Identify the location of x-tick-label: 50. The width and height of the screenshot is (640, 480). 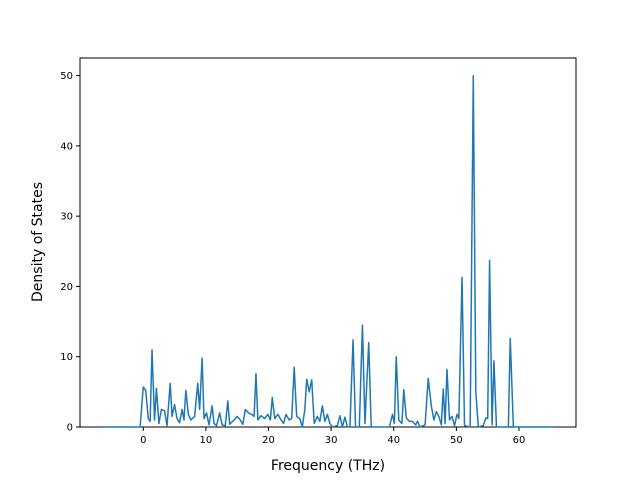
(456, 440).